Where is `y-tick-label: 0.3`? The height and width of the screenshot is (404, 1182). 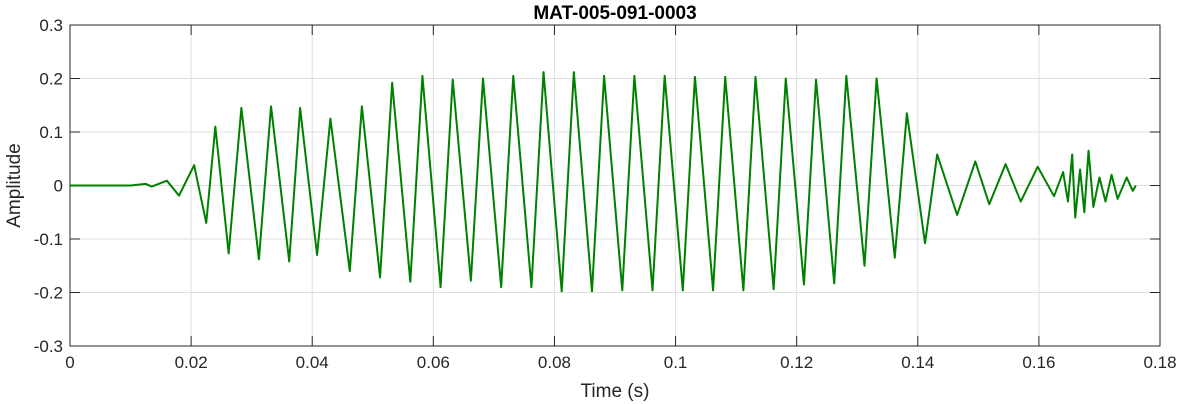
y-tick-label: 0.3 is located at coordinates (51, 25).